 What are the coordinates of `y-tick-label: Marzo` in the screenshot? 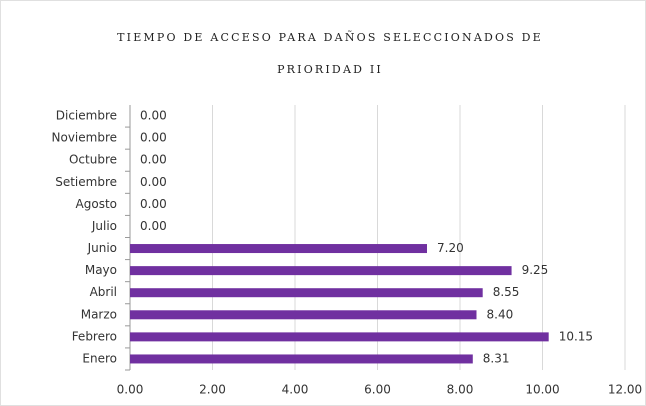 It's located at (99, 314).